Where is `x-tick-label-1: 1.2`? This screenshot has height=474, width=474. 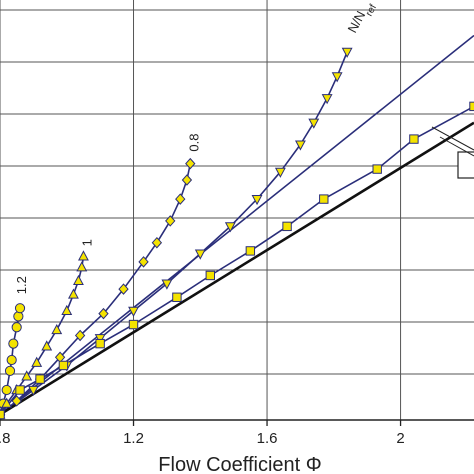 x-tick-label-1: 1.2 is located at coordinates (133, 438).